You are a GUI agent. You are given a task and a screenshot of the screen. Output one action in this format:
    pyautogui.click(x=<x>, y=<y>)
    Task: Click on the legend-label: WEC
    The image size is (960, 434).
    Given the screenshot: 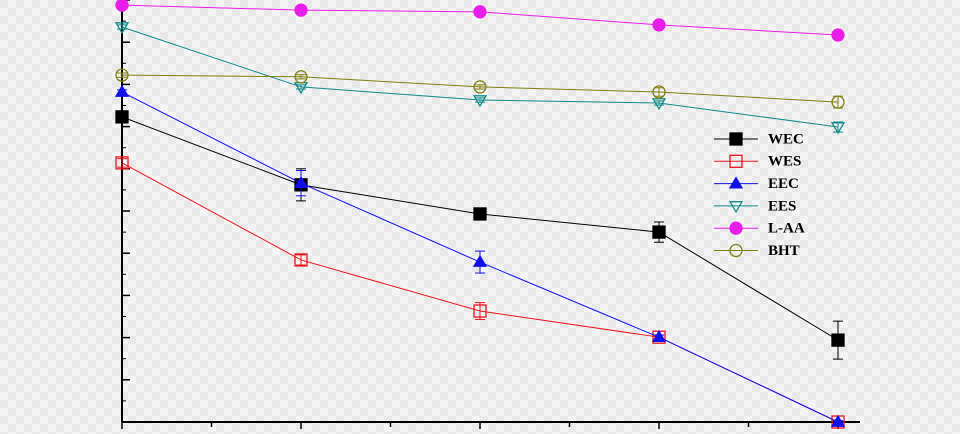 What is the action you would take?
    pyautogui.click(x=786, y=139)
    